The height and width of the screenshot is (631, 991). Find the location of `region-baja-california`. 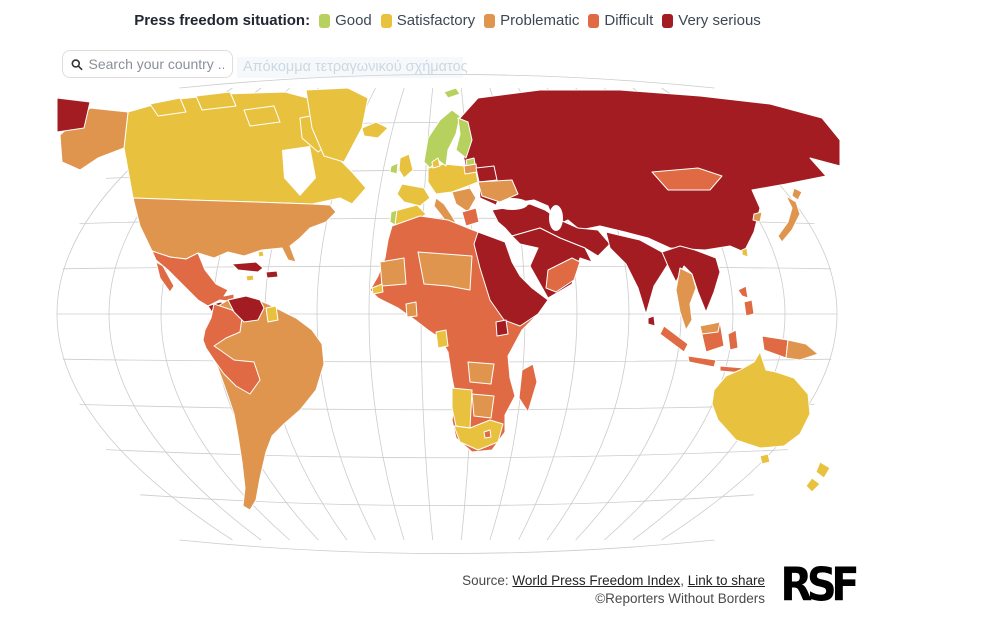

region-baja-california is located at coordinates (165, 277).